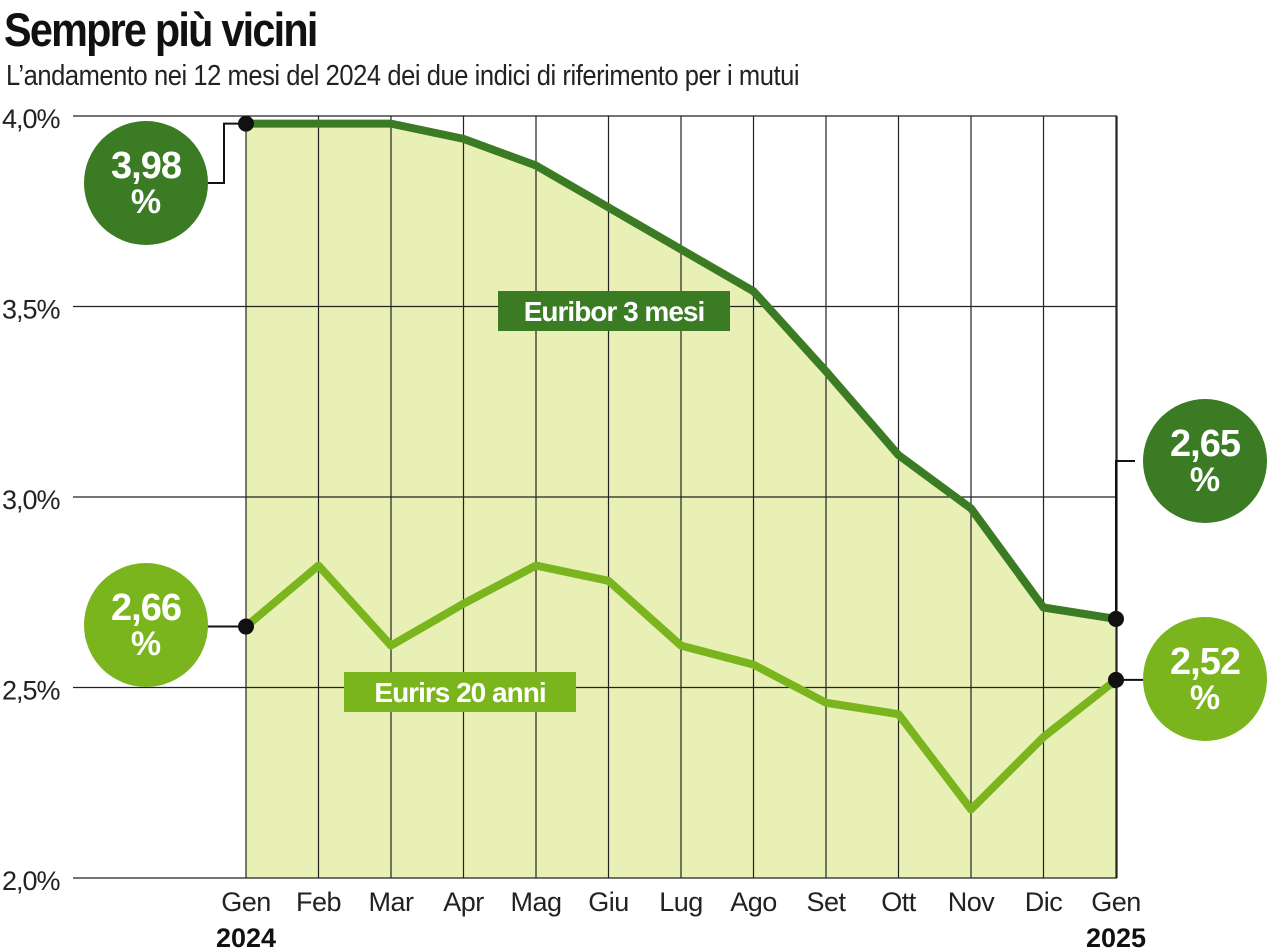 This screenshot has width=1272, height=952. I want to click on eurirs-end-bubble, so click(1205, 679).